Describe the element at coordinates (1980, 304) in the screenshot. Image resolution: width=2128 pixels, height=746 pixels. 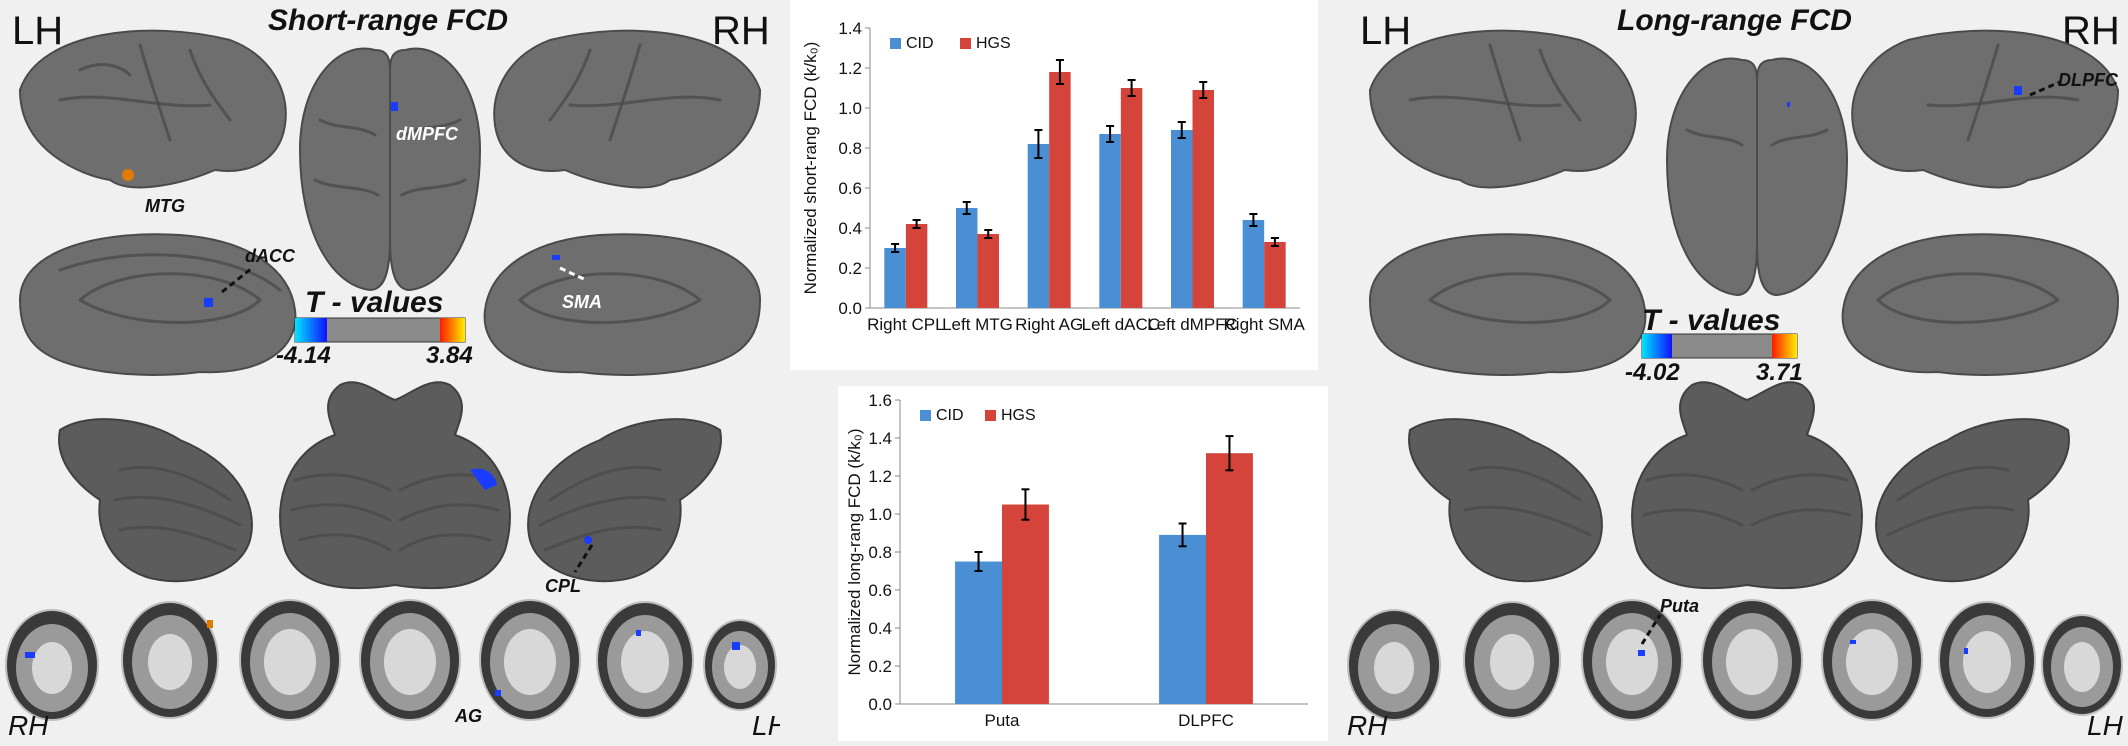
I see `medial-right-hemisphere` at that location.